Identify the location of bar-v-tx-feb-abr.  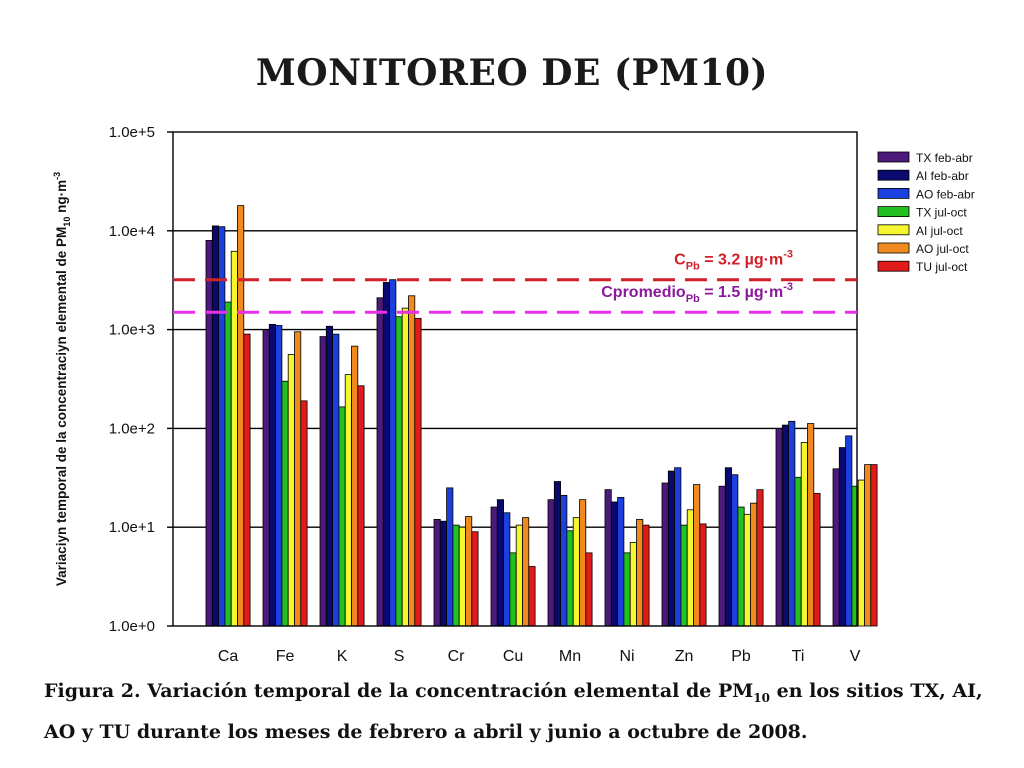
(836, 547).